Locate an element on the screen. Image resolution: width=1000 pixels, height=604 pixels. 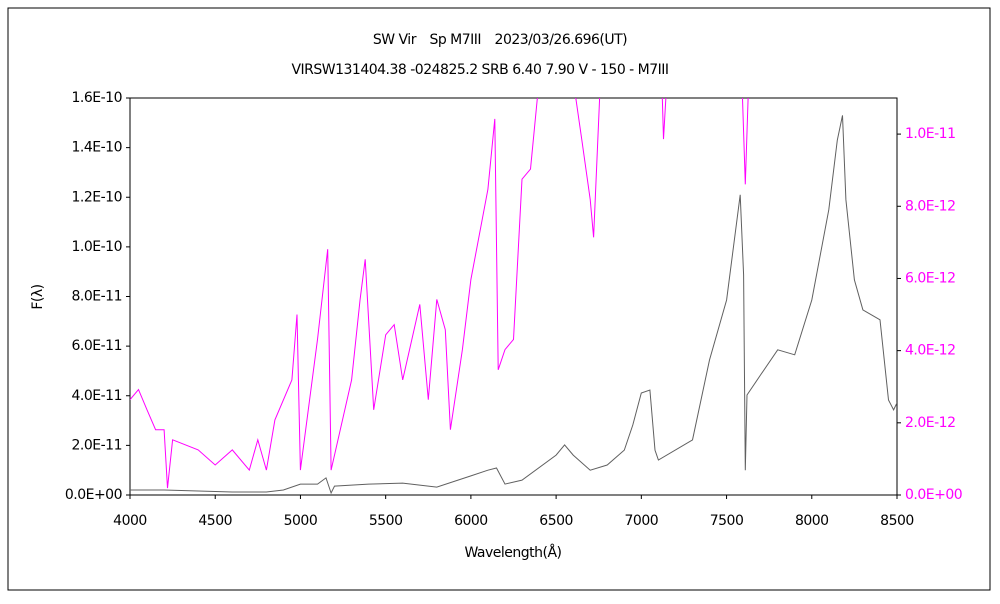
y-tick-label: 1.0E-10 is located at coordinates (97, 247).